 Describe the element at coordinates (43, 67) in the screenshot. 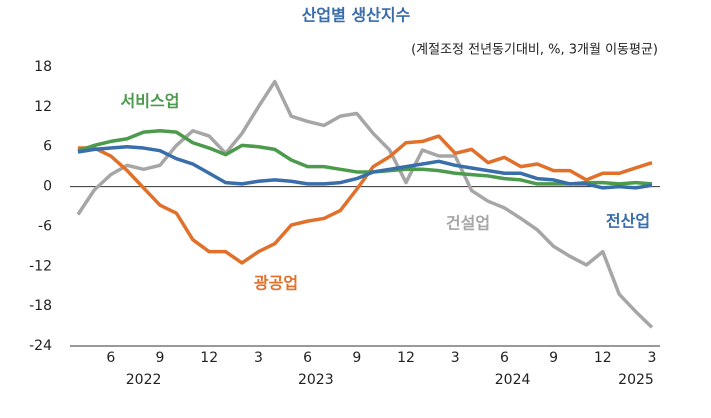

I see `y-tick-label: 18` at that location.